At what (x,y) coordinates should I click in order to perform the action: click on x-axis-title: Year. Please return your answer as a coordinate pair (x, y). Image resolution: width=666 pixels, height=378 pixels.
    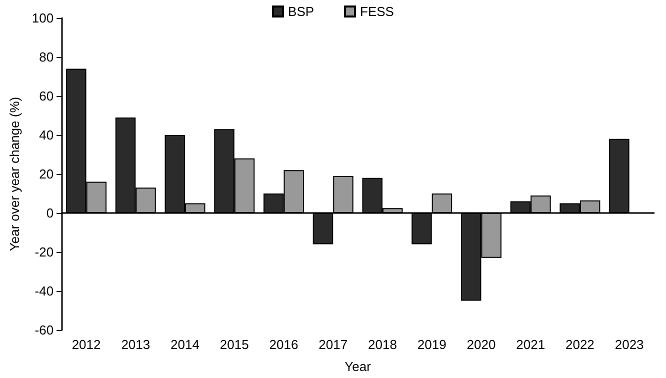
    Looking at the image, I should click on (358, 366).